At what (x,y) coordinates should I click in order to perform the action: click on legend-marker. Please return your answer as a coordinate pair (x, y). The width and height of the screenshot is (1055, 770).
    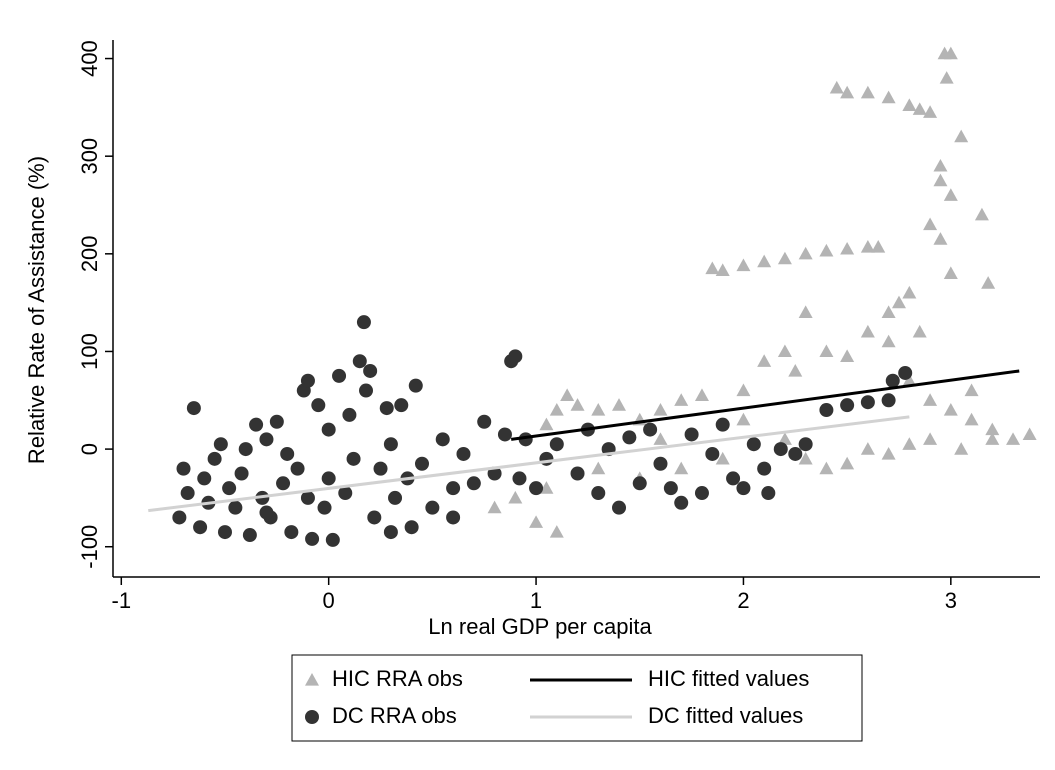
    Looking at the image, I should click on (312, 679).